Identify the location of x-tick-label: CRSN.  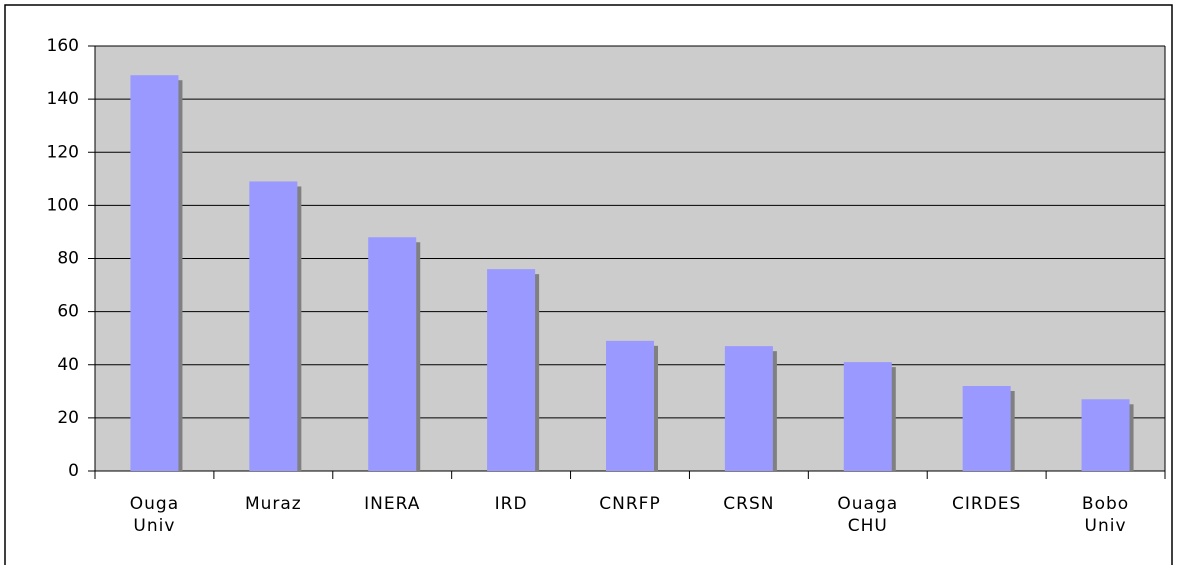
(749, 504).